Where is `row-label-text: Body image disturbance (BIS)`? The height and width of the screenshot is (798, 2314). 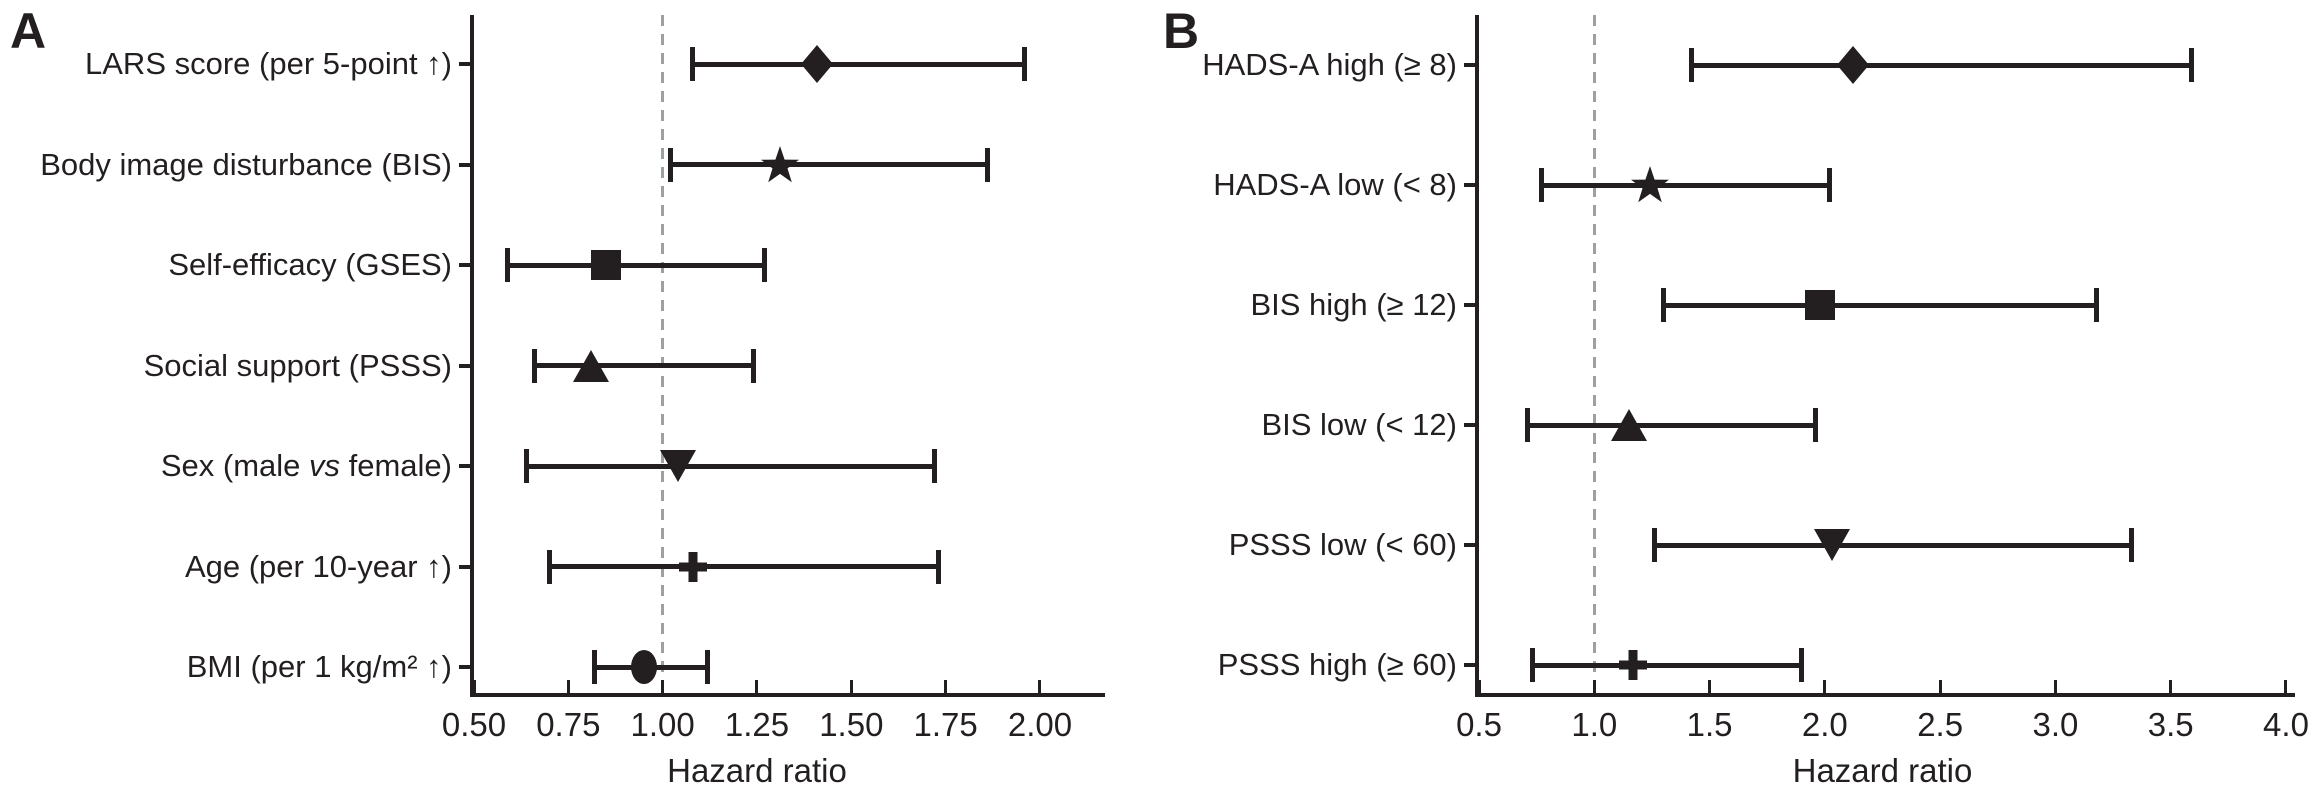 row-label-text: Body image disturbance (BIS) is located at coordinates (246, 164).